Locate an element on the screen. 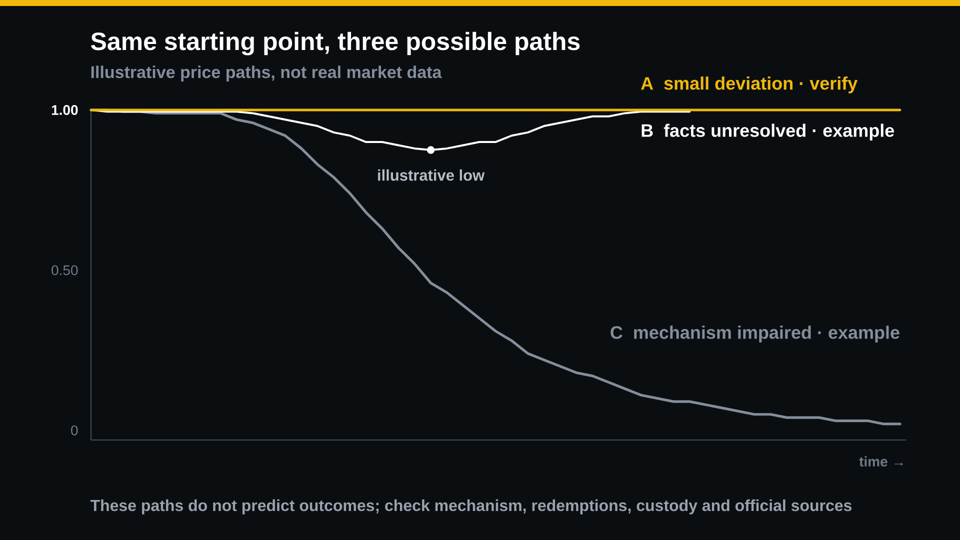 This screenshot has width=960, height=540. y-tick-label: 0.50 is located at coordinates (65, 270).